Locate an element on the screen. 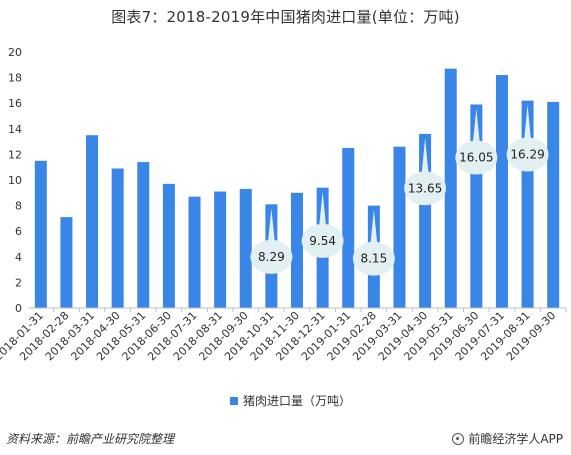  y-tick-label: 10 is located at coordinates (15, 180).